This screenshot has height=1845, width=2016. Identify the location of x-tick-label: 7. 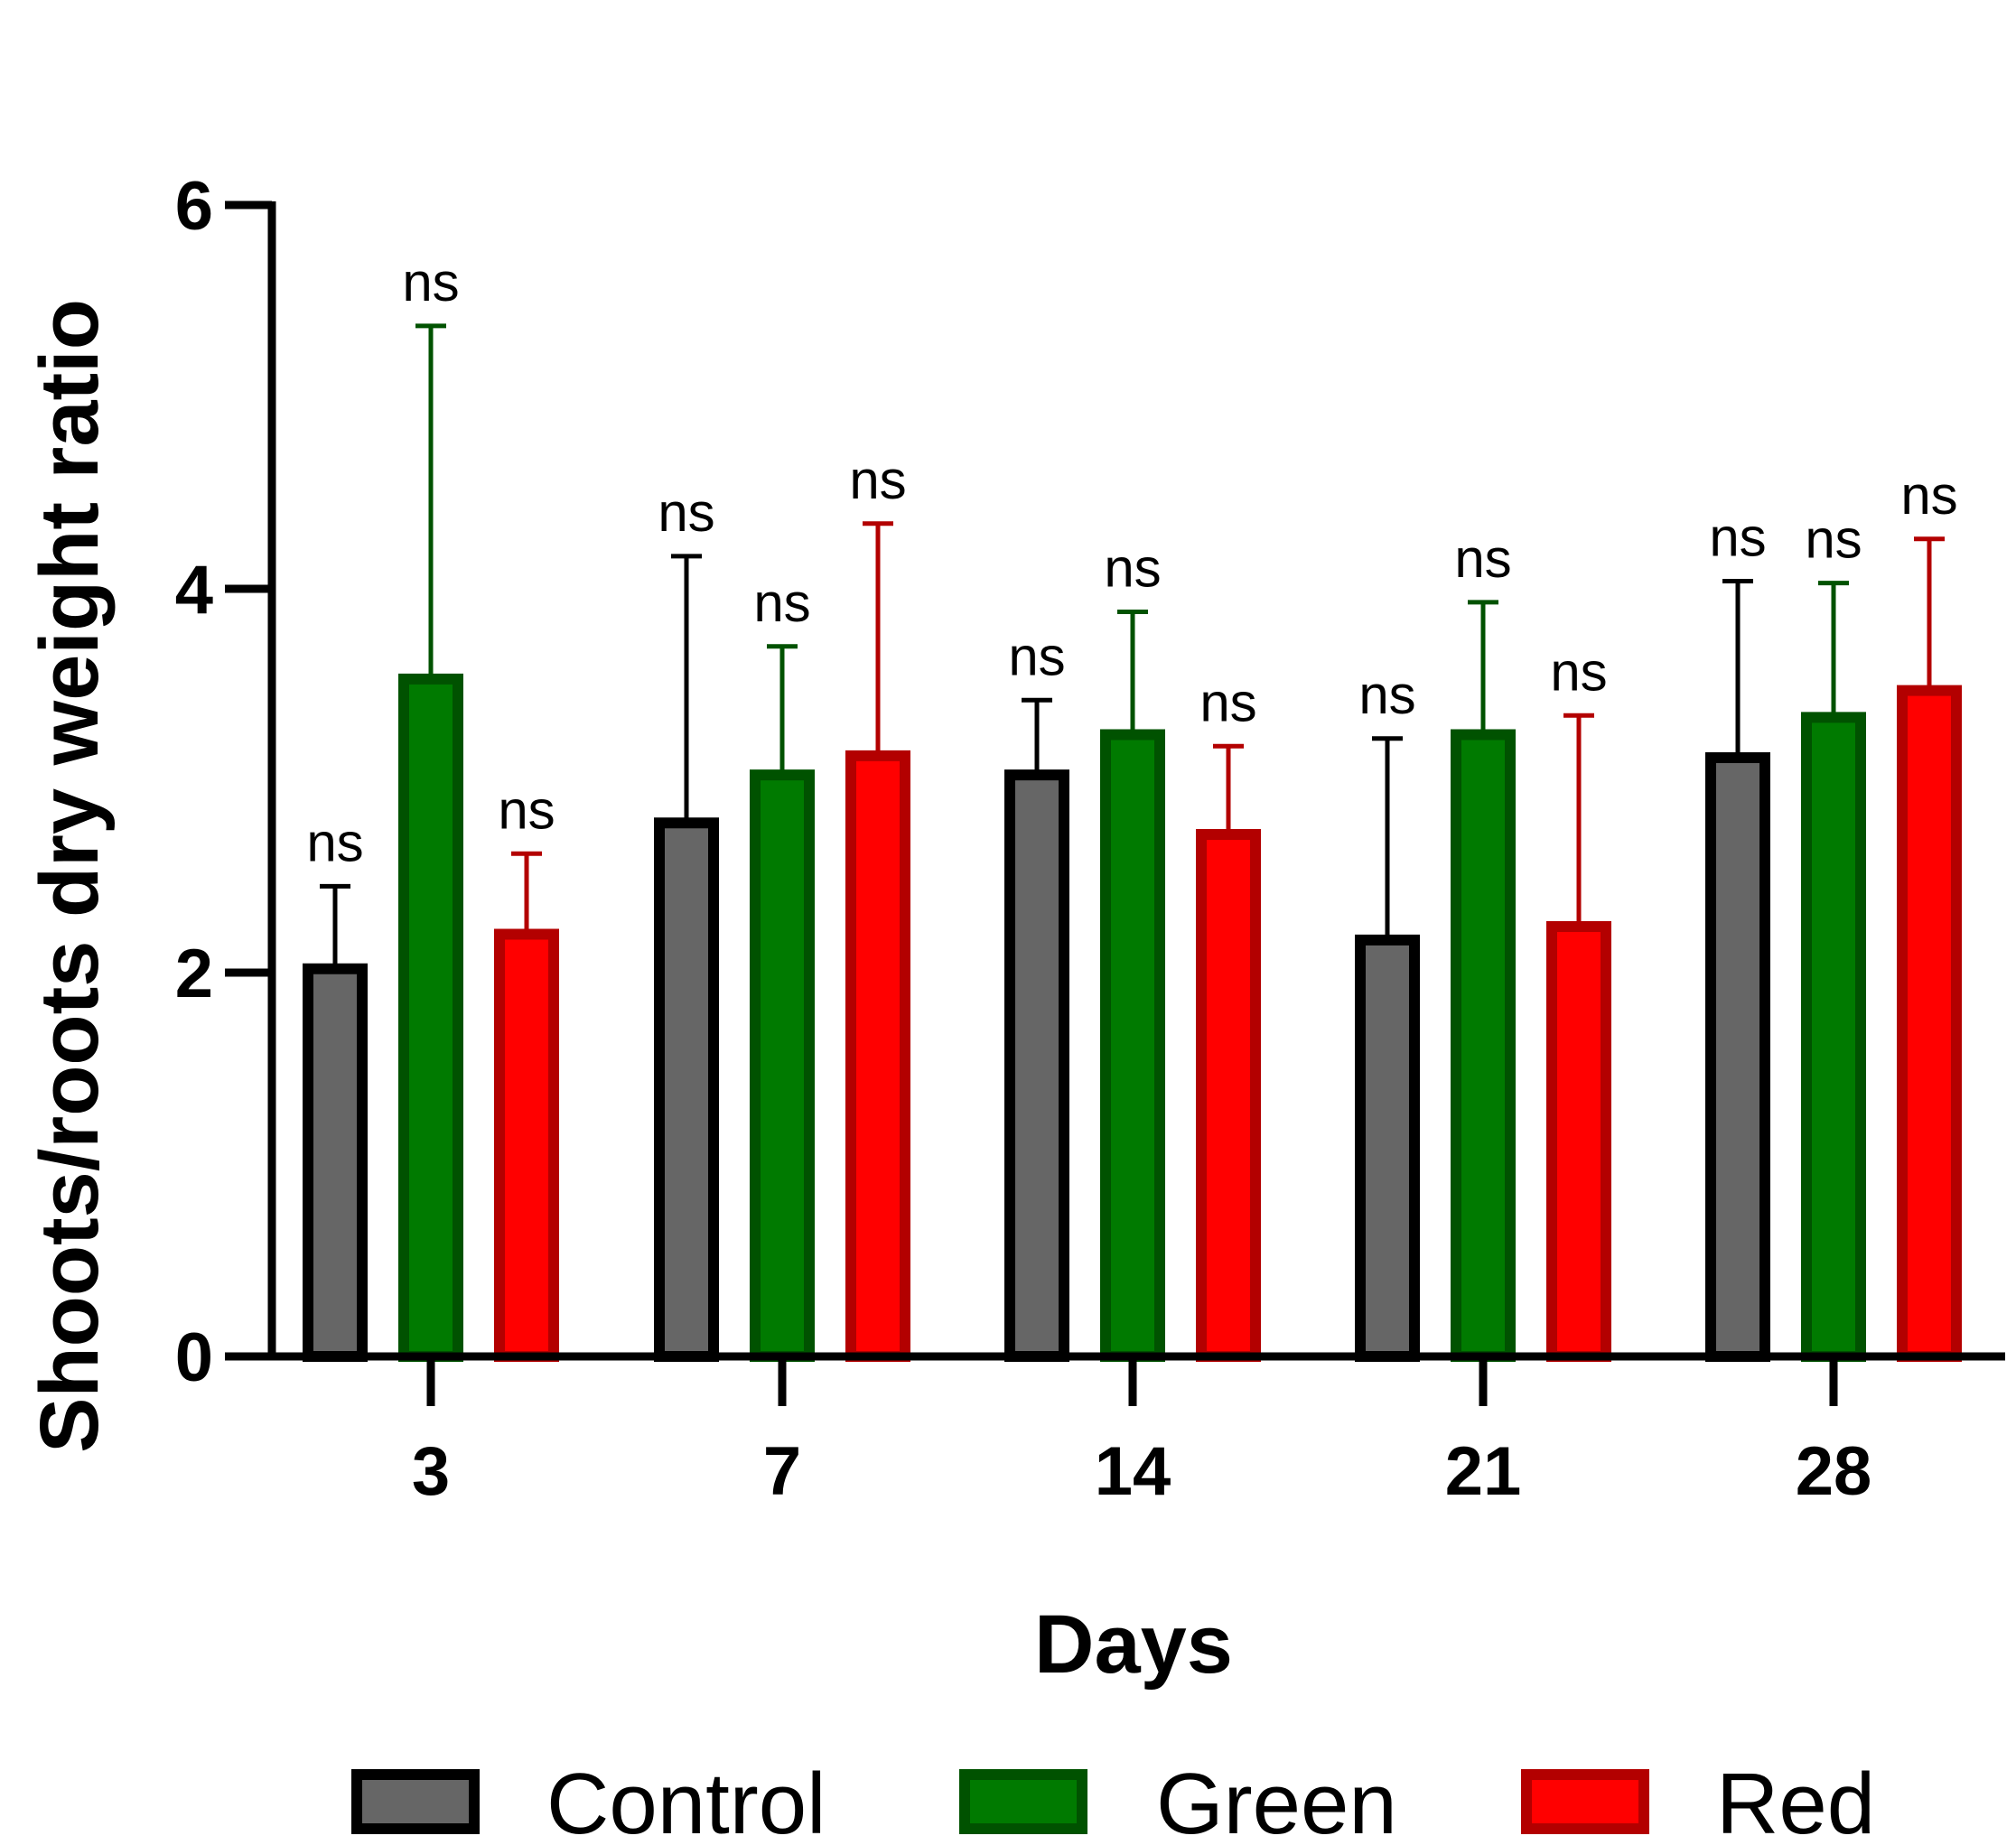
(782, 1471).